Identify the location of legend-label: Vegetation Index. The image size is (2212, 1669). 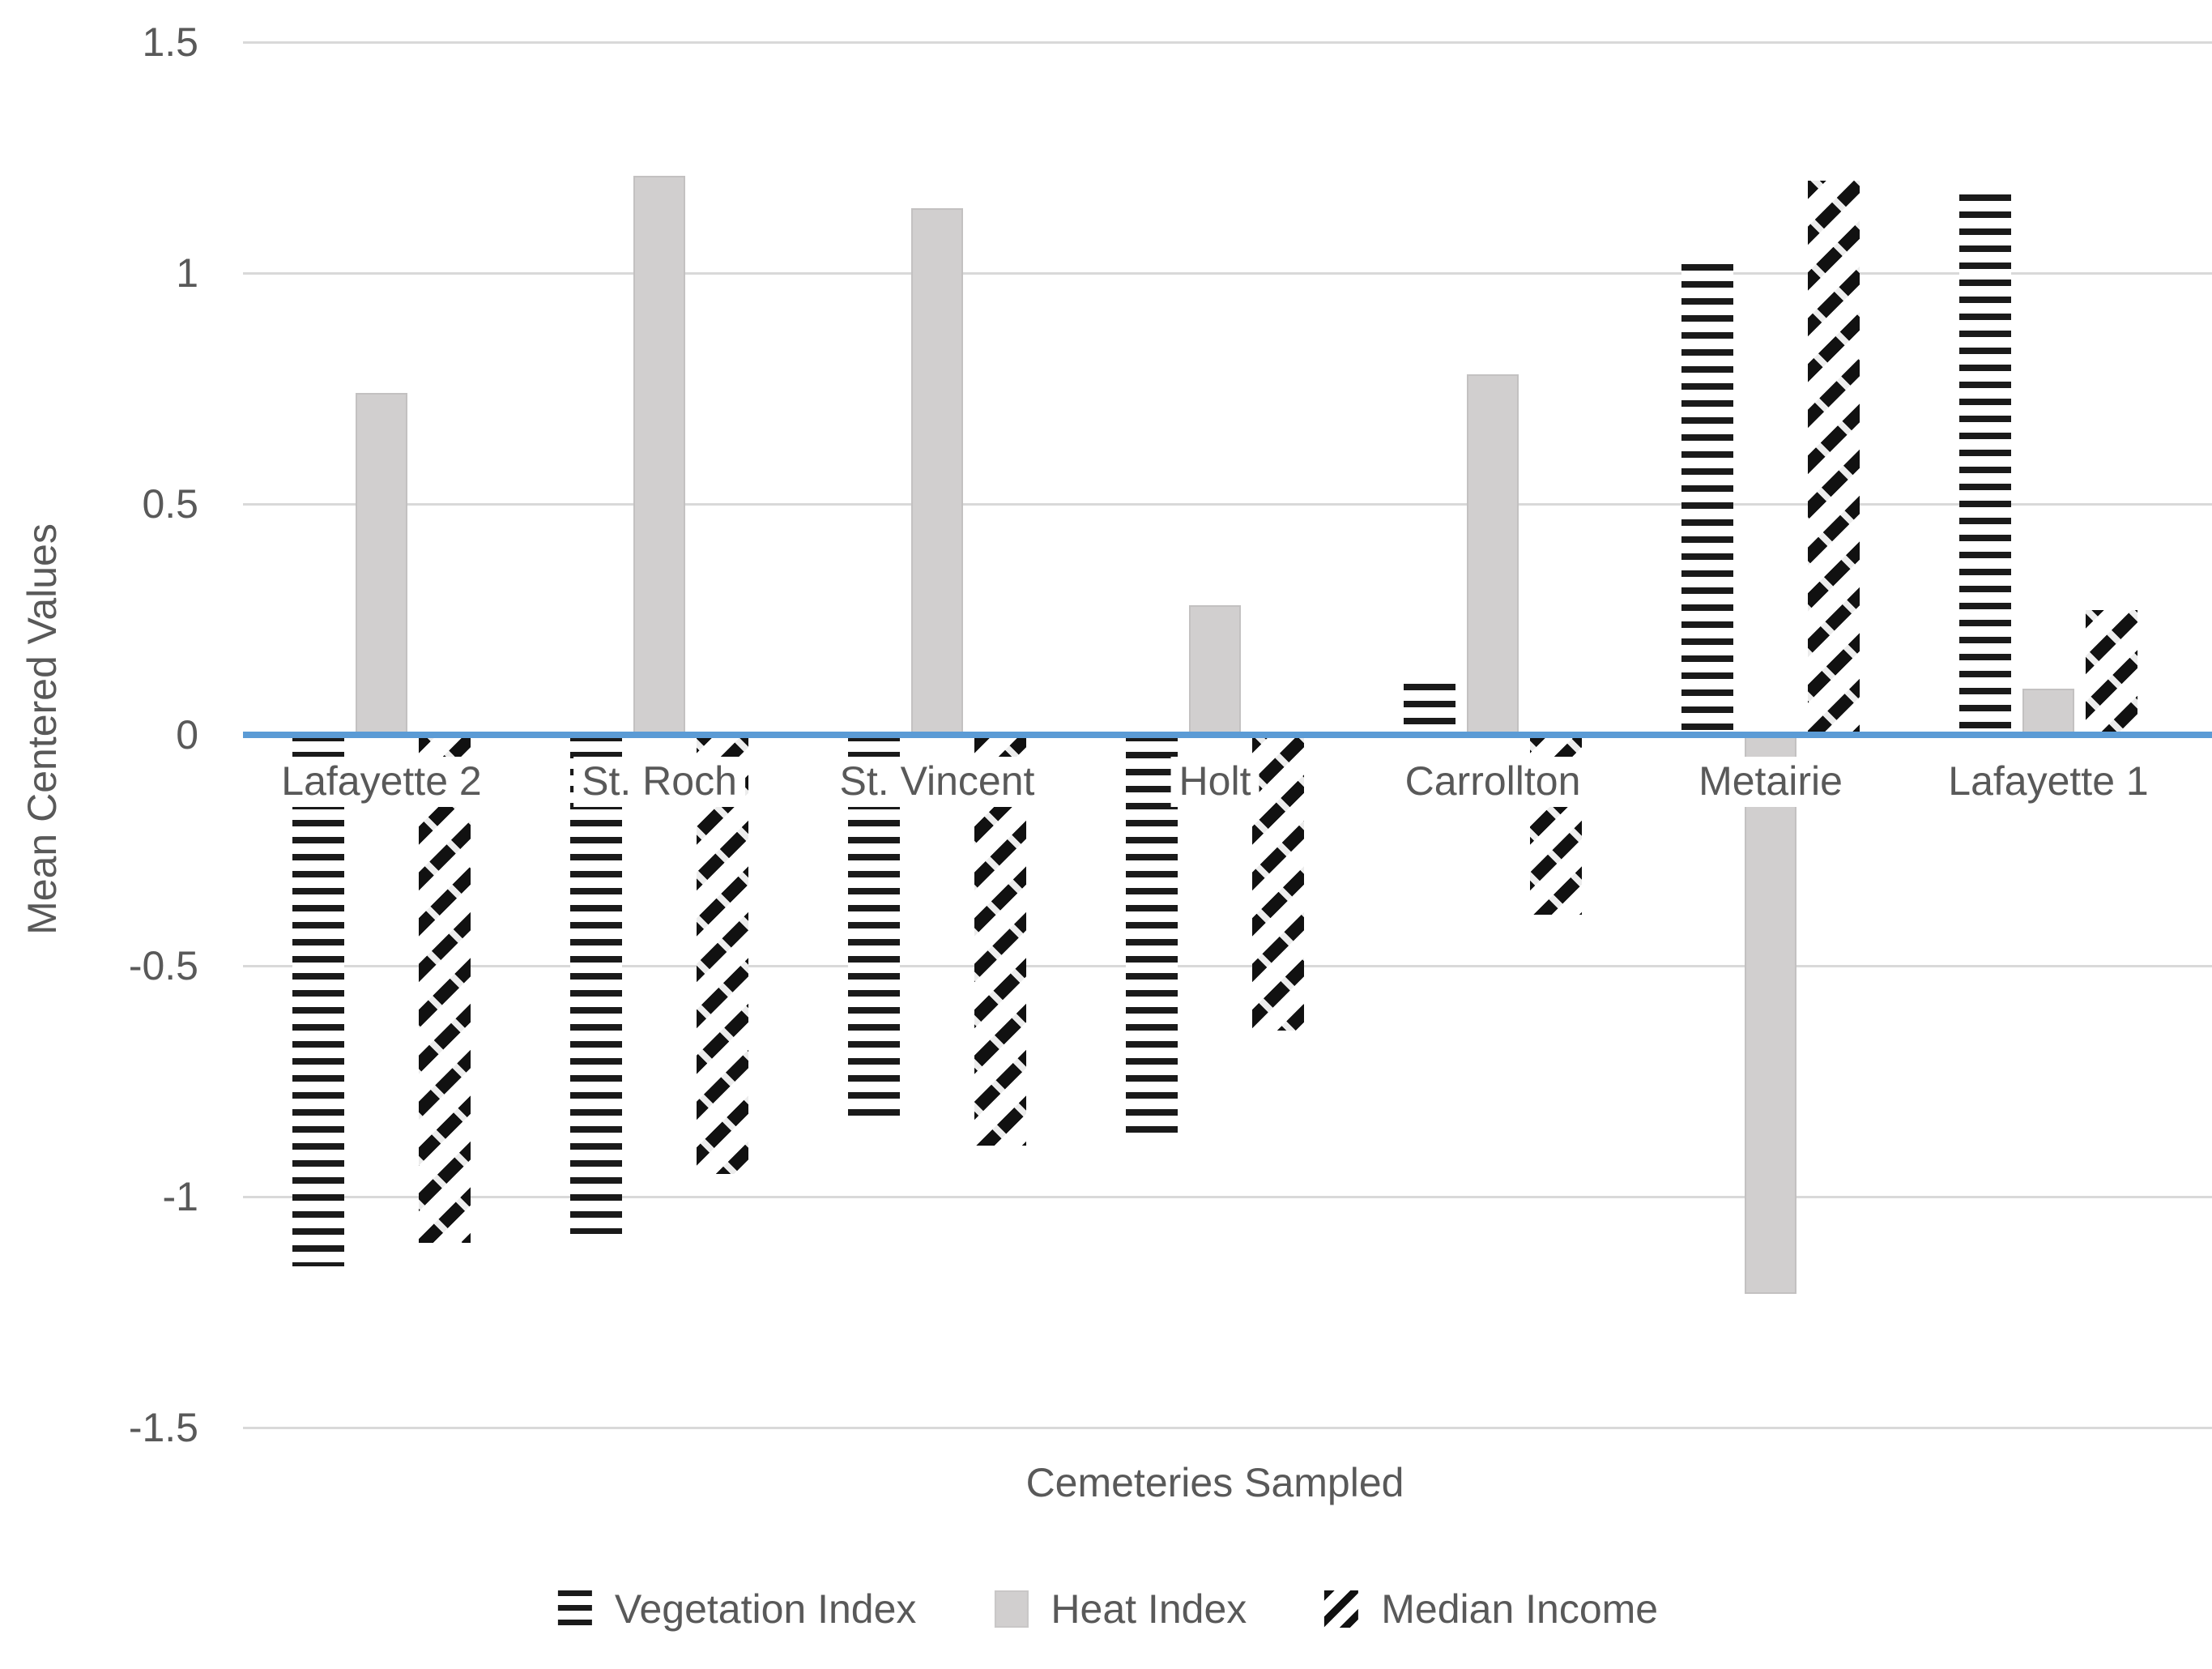
(766, 1609).